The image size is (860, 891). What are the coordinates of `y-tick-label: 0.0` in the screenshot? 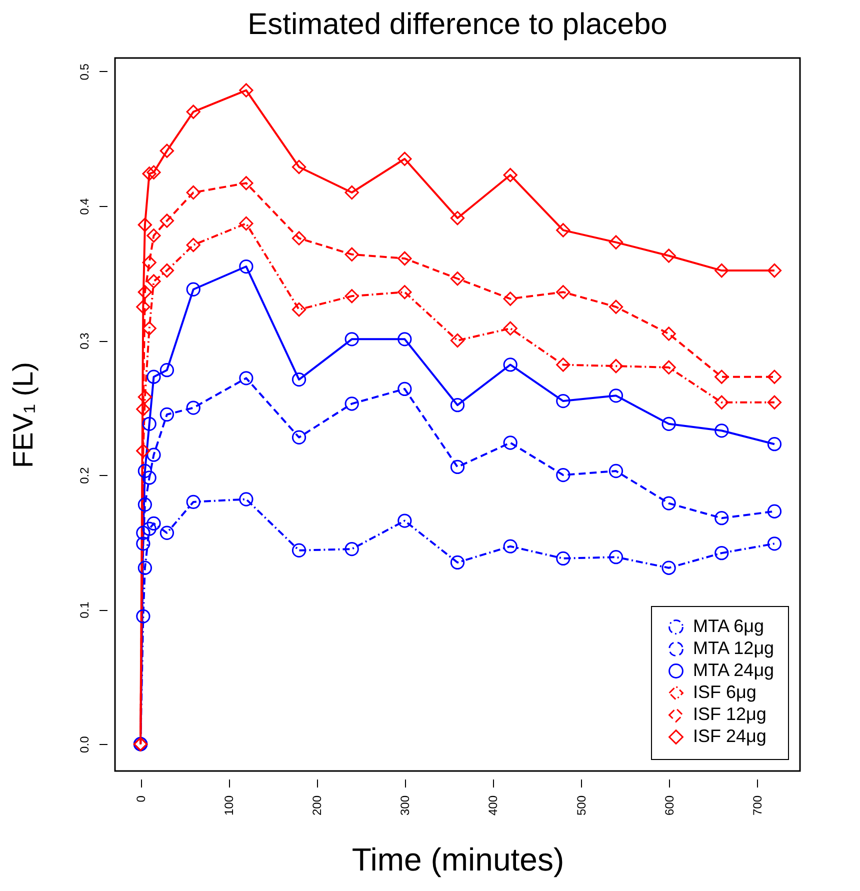 It's located at (85, 744).